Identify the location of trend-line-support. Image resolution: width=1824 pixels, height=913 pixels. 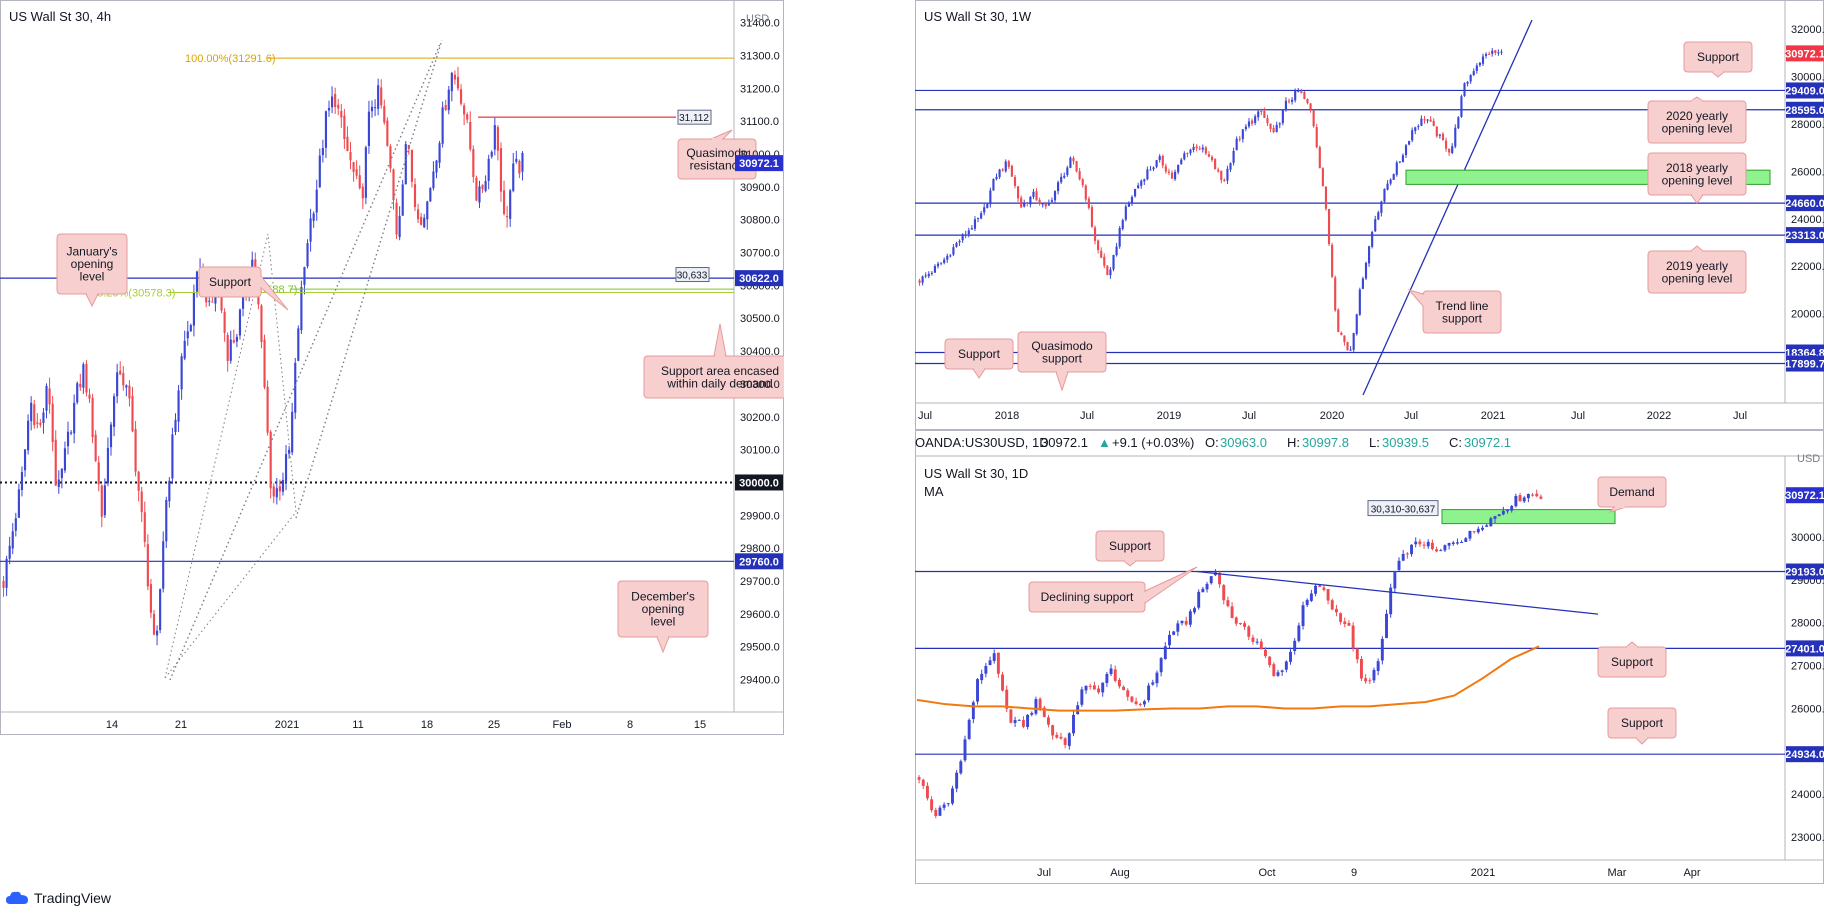
(1447, 207).